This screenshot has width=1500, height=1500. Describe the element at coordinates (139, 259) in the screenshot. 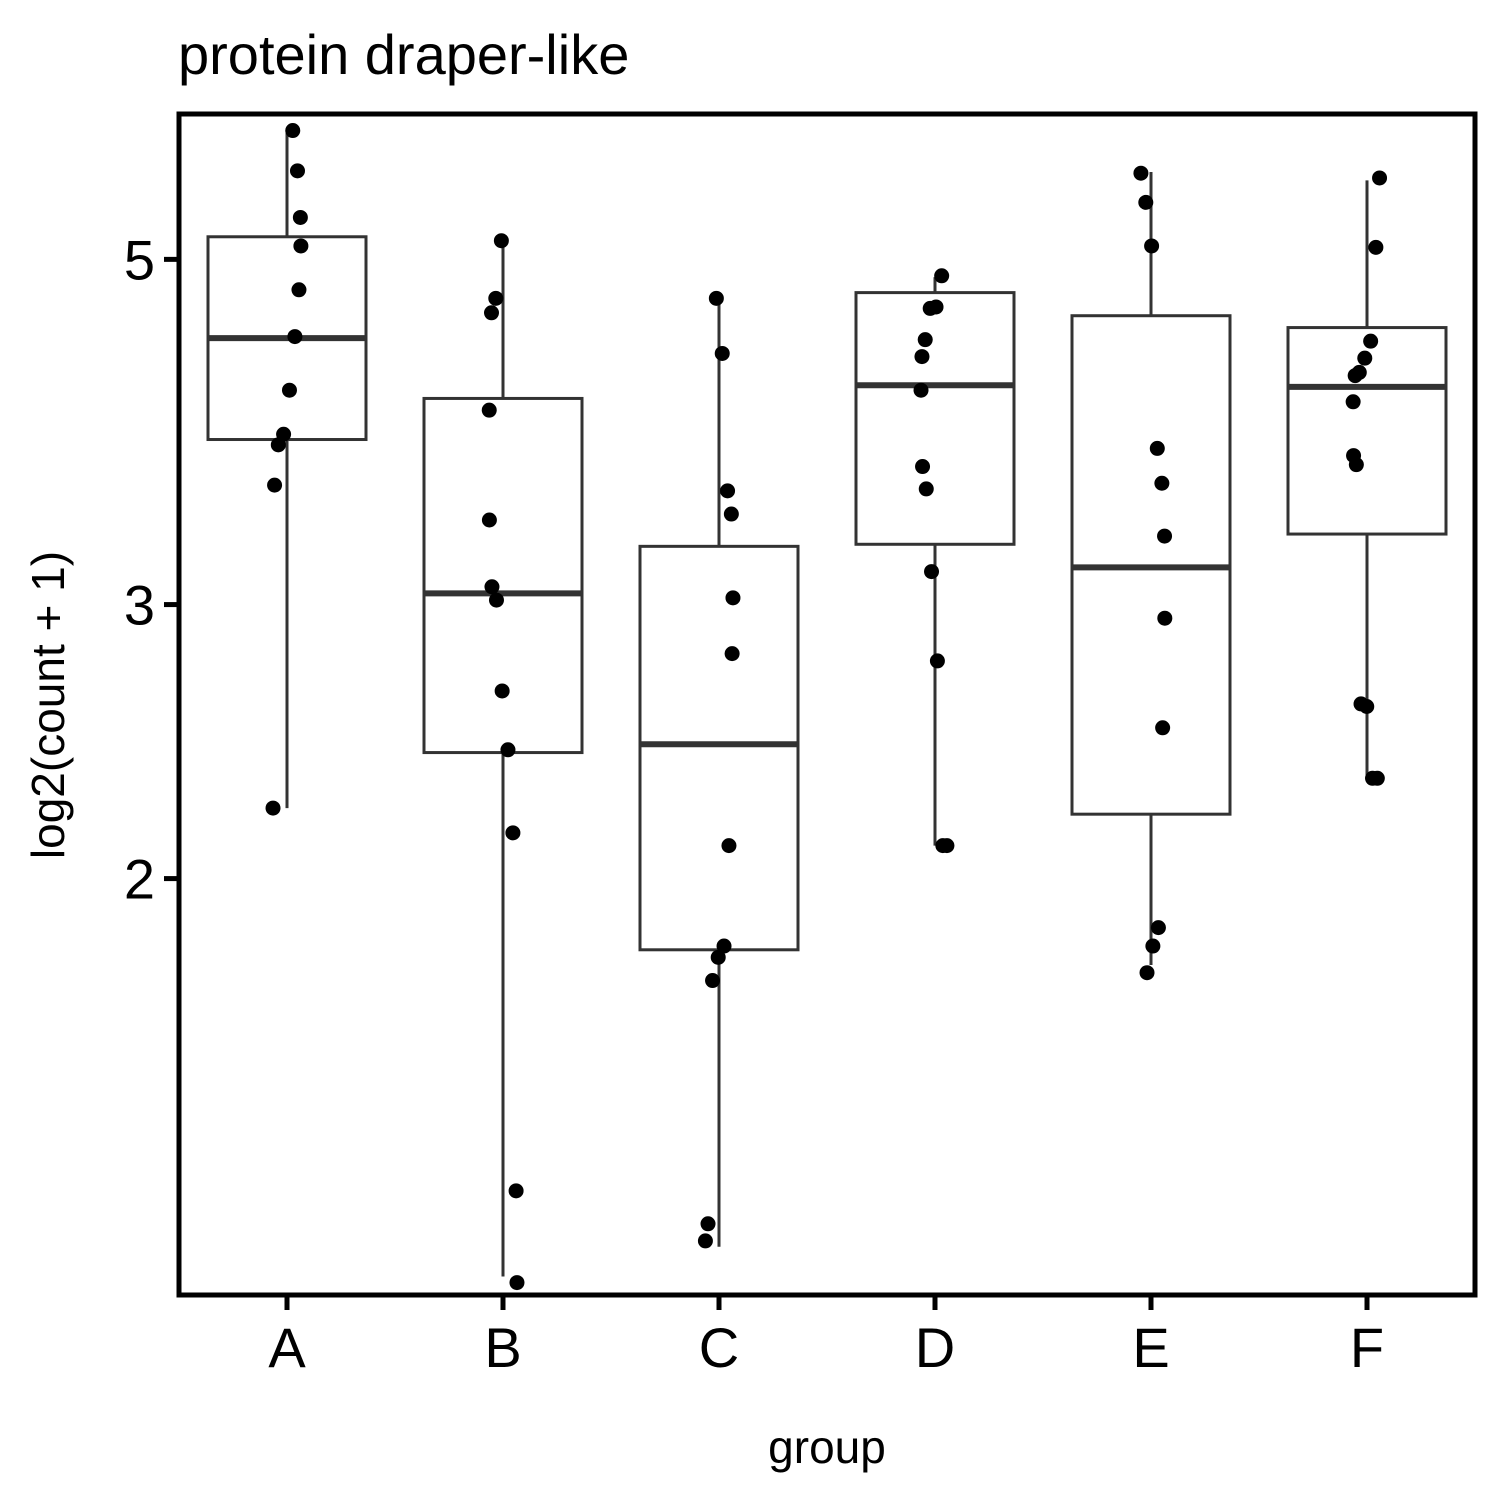

I see `y-tick-label: 5` at that location.